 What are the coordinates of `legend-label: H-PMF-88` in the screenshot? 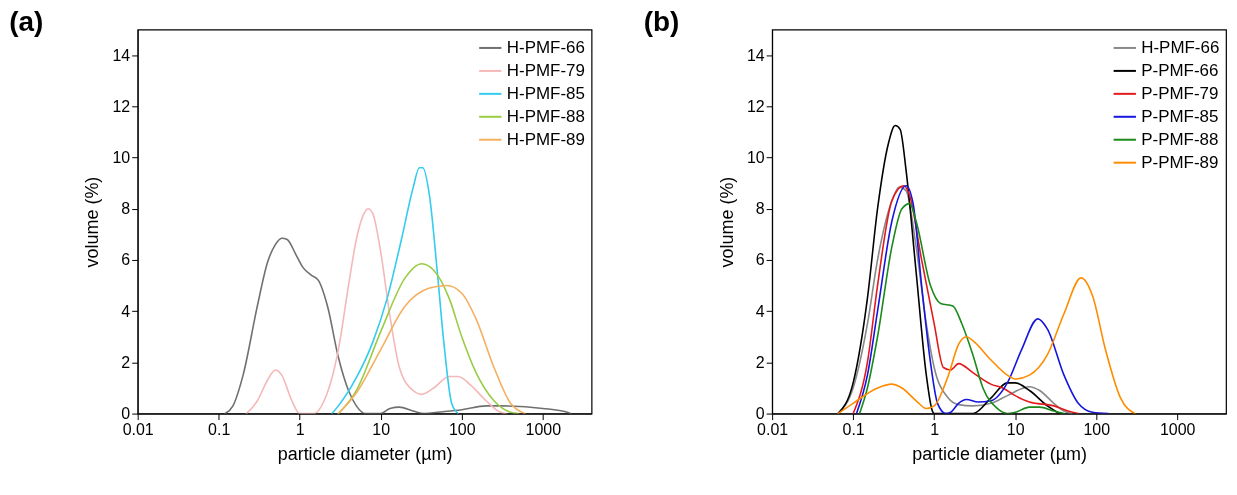 It's located at (545, 116).